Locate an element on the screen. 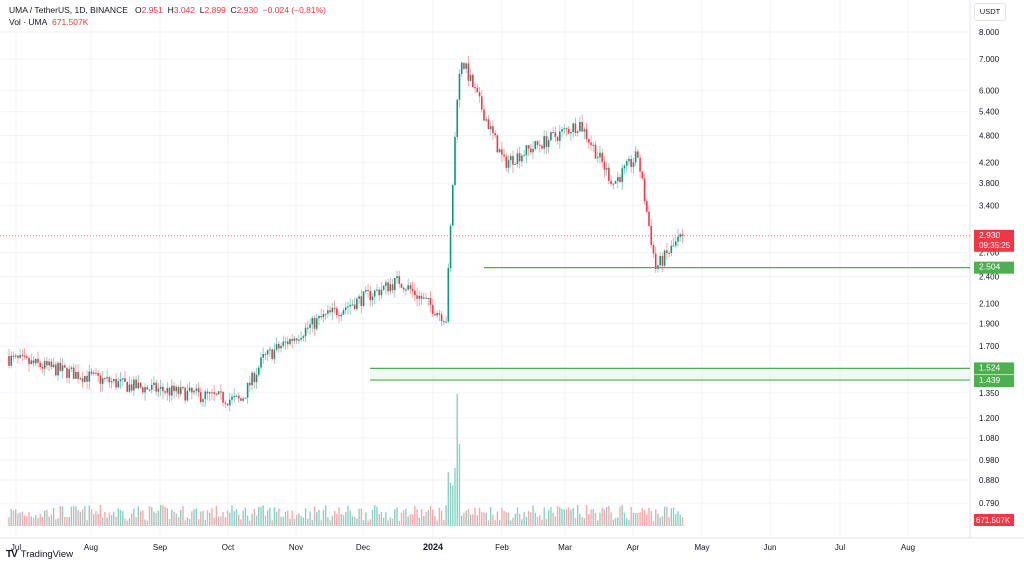  low-value: 2.899 is located at coordinates (215, 10).